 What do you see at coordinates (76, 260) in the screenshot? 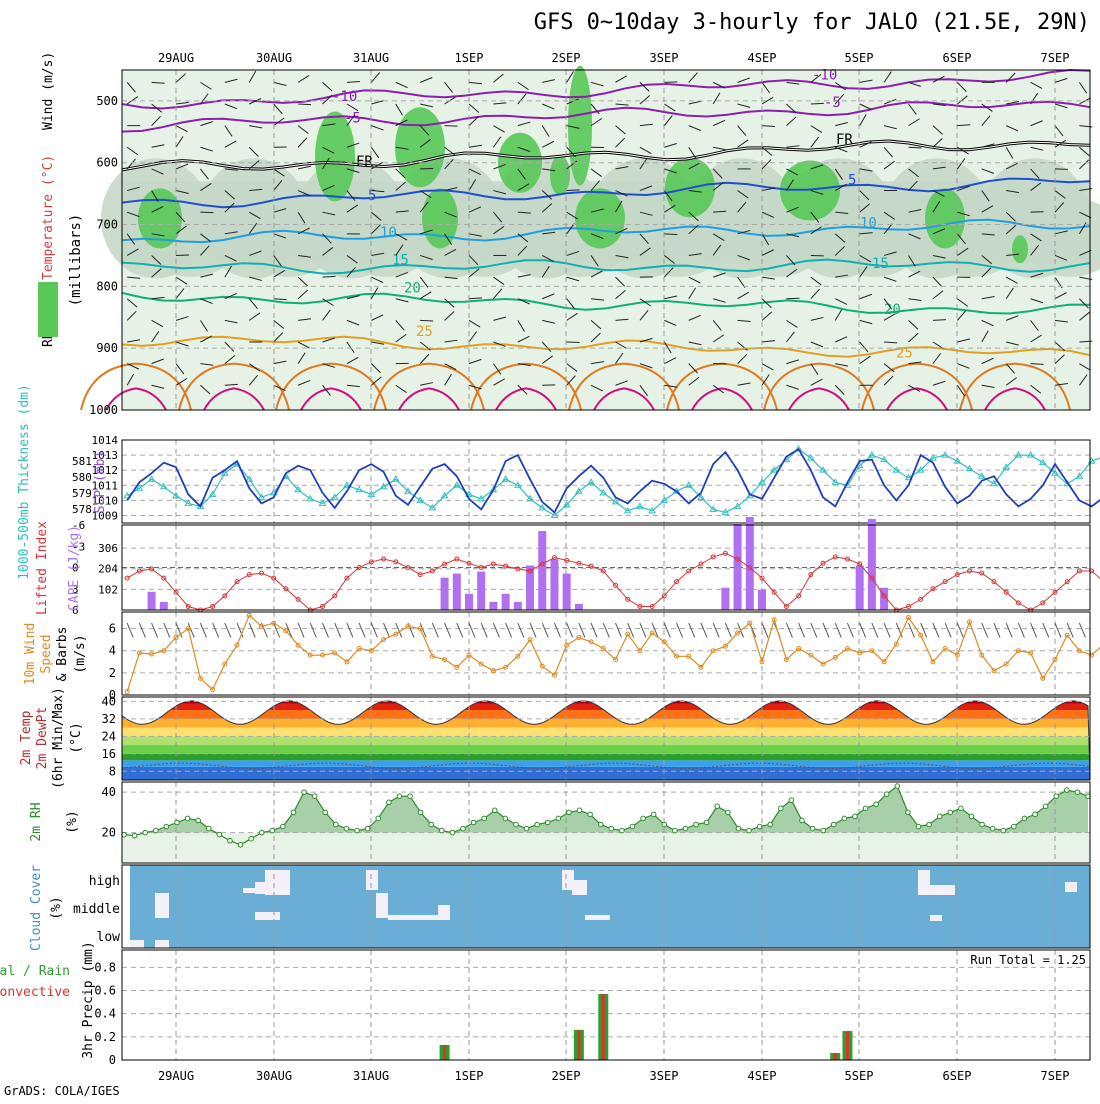
I see `upper-air-ylabel2: (millibars)` at bounding box center [76, 260].